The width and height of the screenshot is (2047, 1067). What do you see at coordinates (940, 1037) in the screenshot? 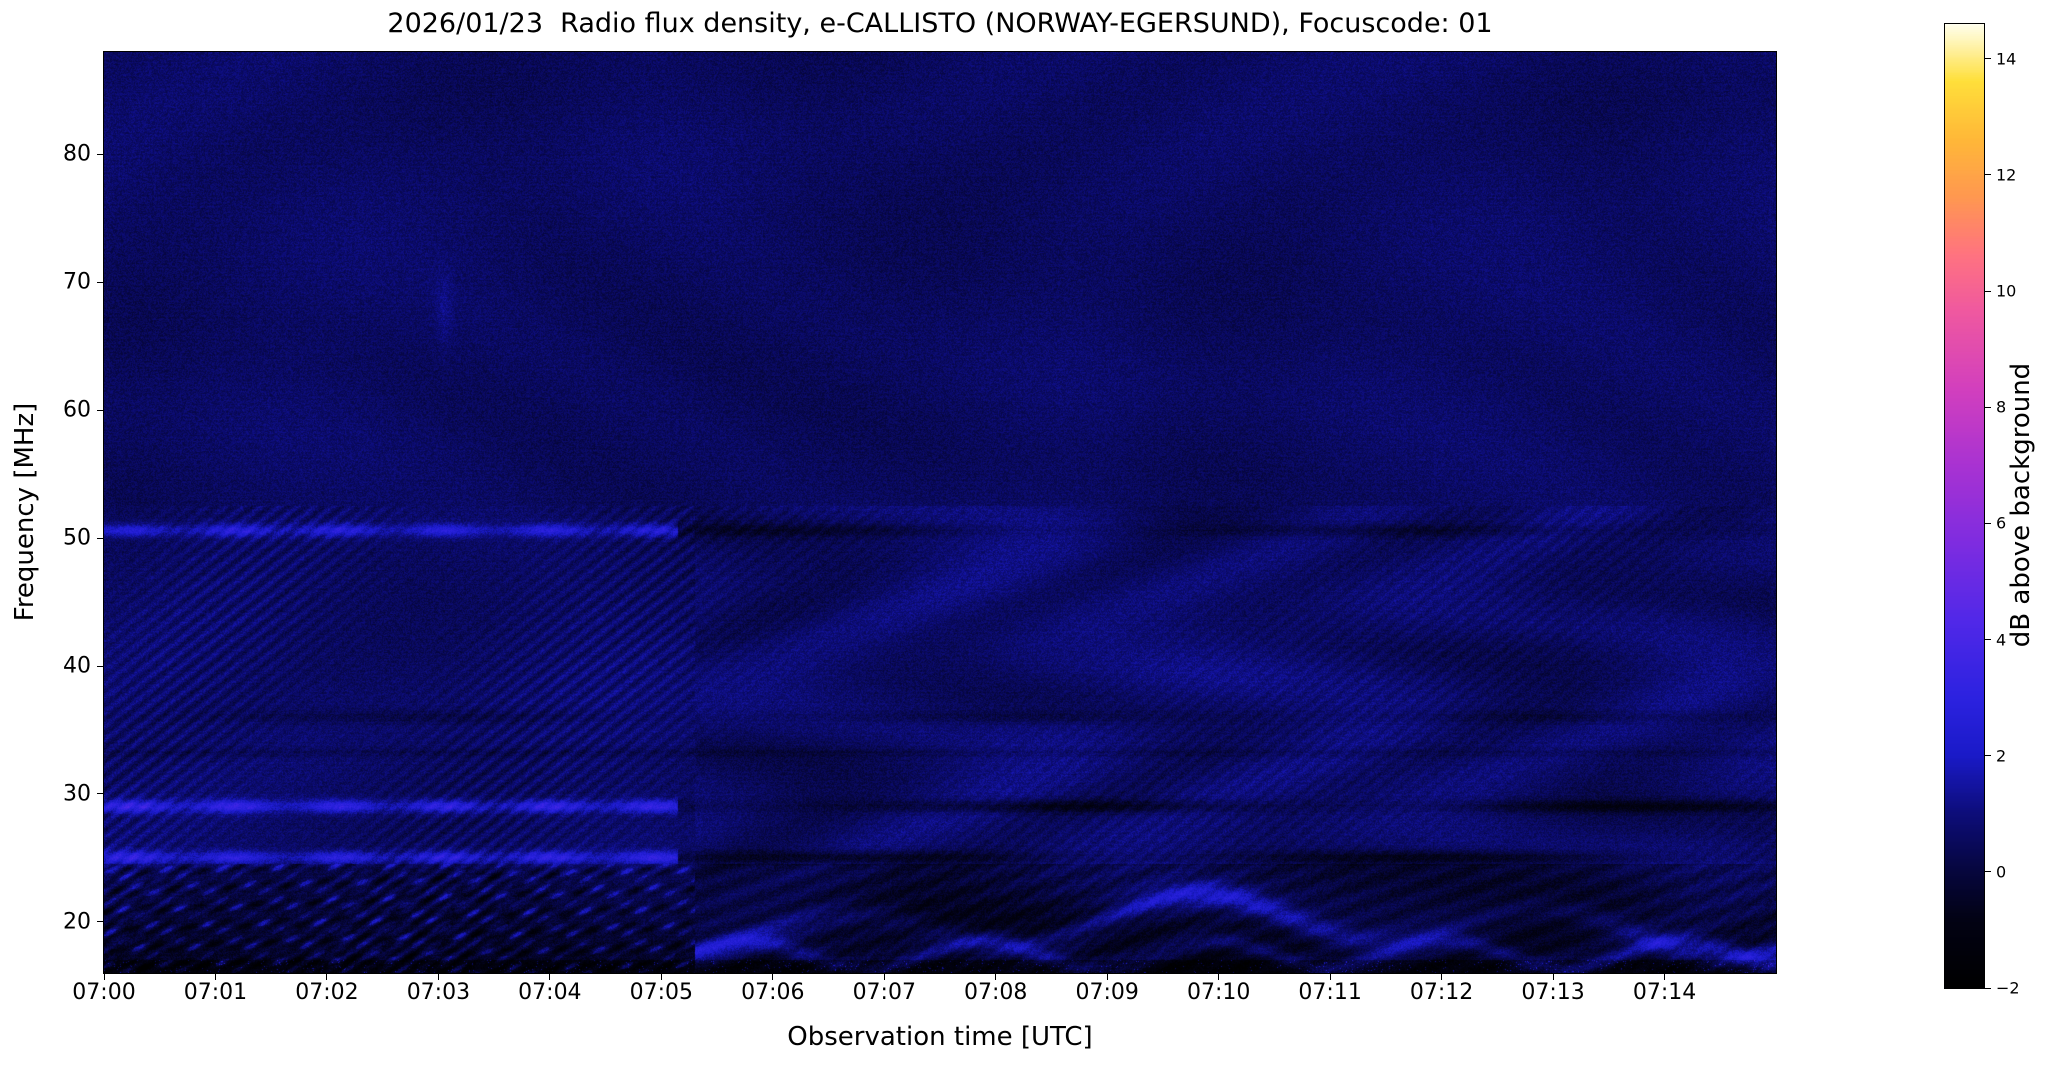
I see `x-axis-label: Observation time [UTC]` at bounding box center [940, 1037].